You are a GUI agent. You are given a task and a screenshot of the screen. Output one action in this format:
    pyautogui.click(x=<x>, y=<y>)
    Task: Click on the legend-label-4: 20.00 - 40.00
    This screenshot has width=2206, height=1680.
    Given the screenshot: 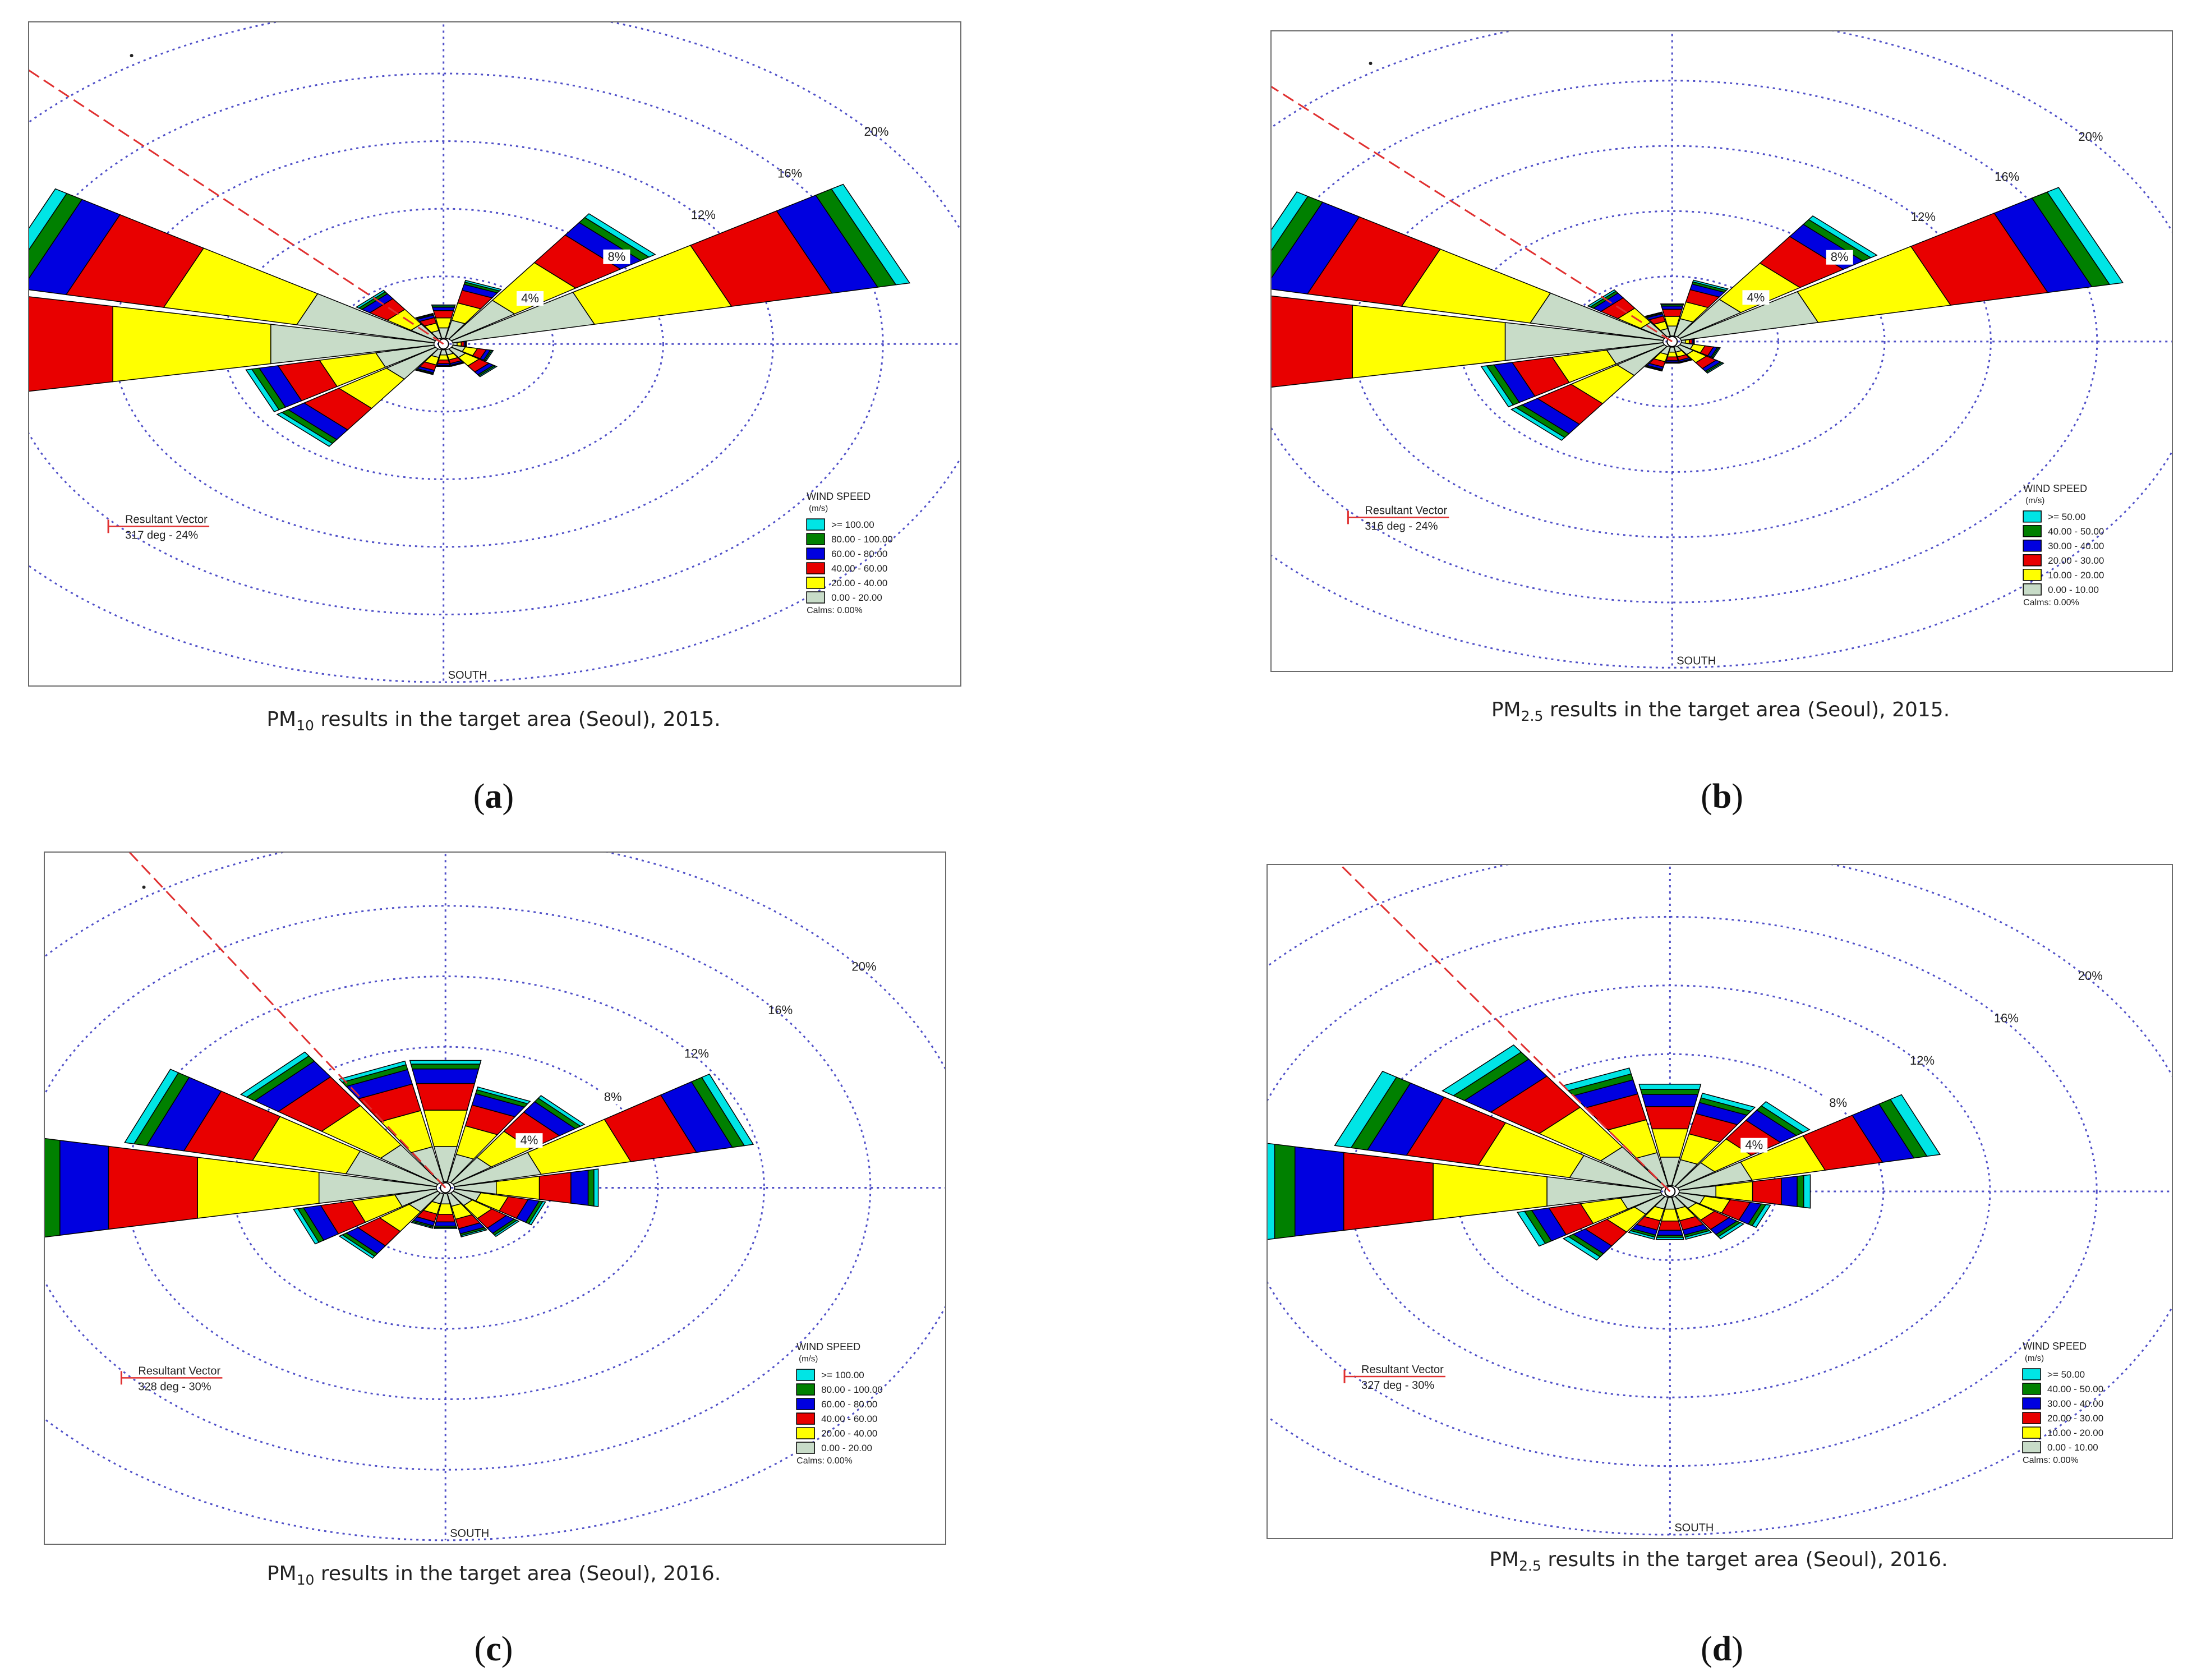 What is the action you would take?
    pyautogui.click(x=849, y=1433)
    